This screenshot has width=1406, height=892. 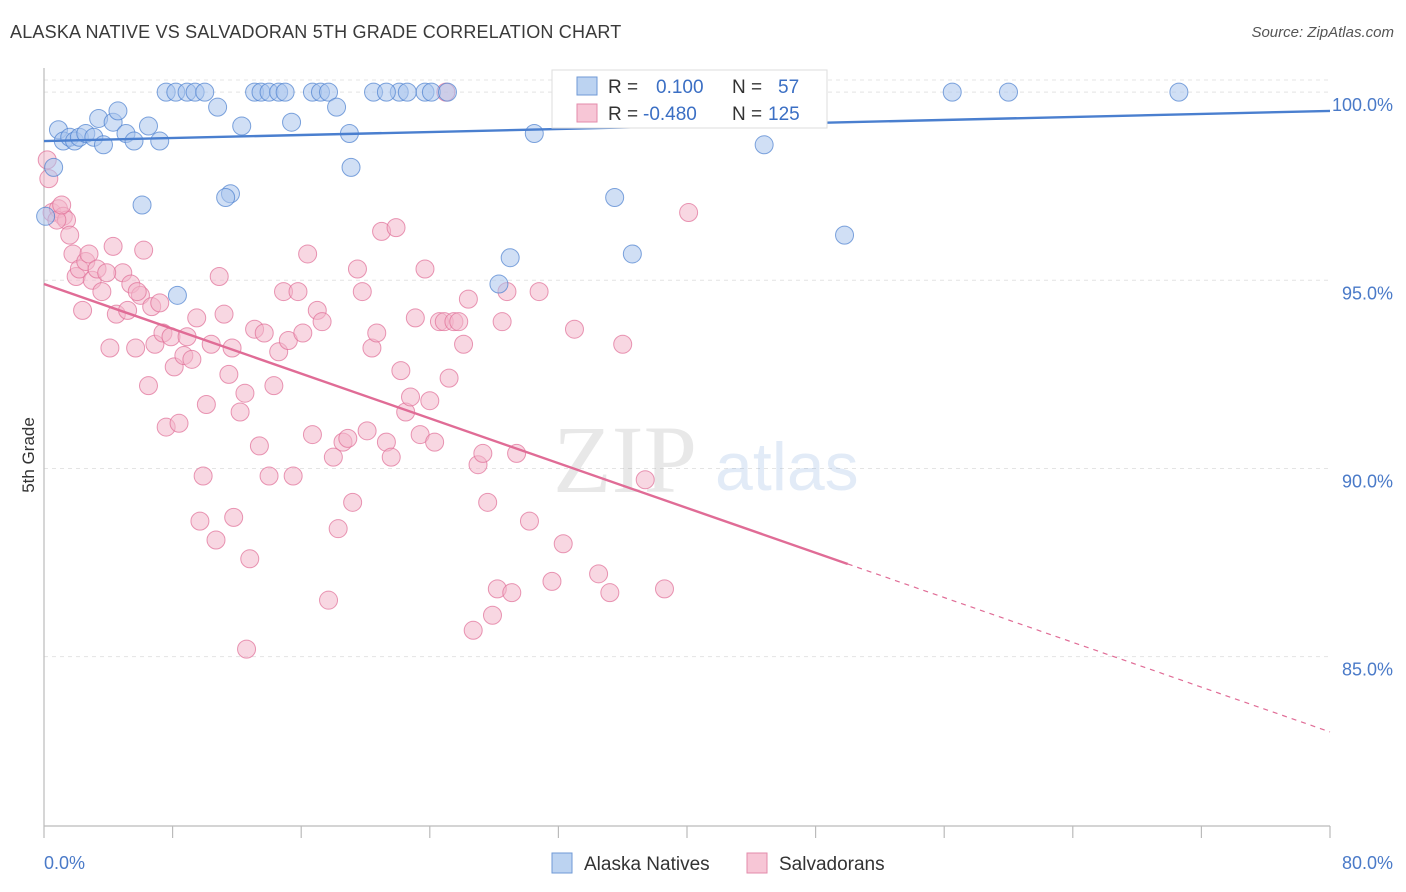 I want to click on series-legend: Alaska Natives Salvadorans, so click(x=718, y=863).